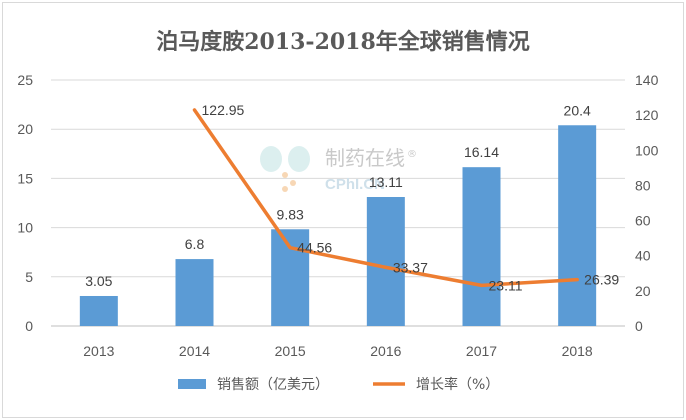  Describe the element at coordinates (285, 169) in the screenshot. I see `watermark-logo-icon` at that location.